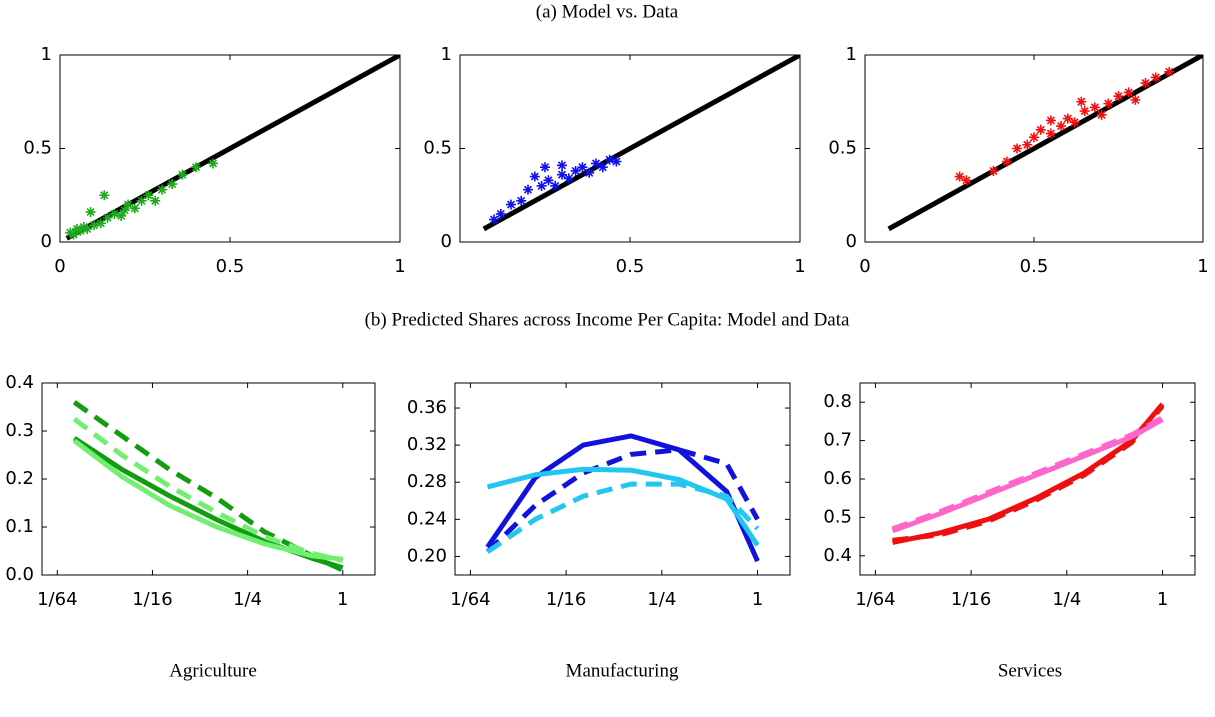 The width and height of the screenshot is (1215, 717). I want to click on y-tick-label: 0.7, so click(837, 440).